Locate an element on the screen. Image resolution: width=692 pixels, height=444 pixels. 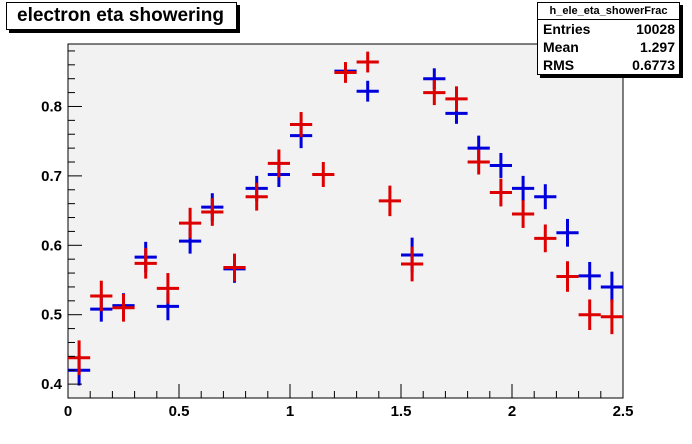
x-tick-label: 2 is located at coordinates (512, 411).